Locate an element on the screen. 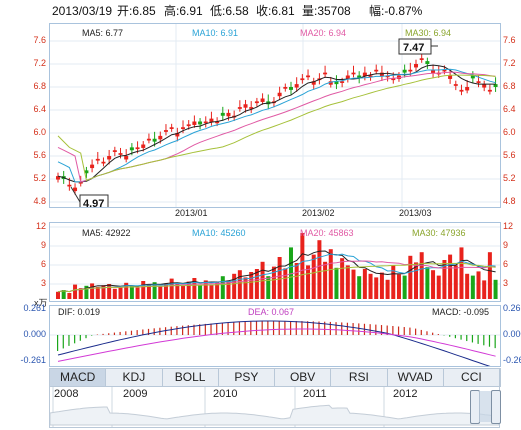 The image size is (521, 430). range-handle-right is located at coordinates (496, 407).